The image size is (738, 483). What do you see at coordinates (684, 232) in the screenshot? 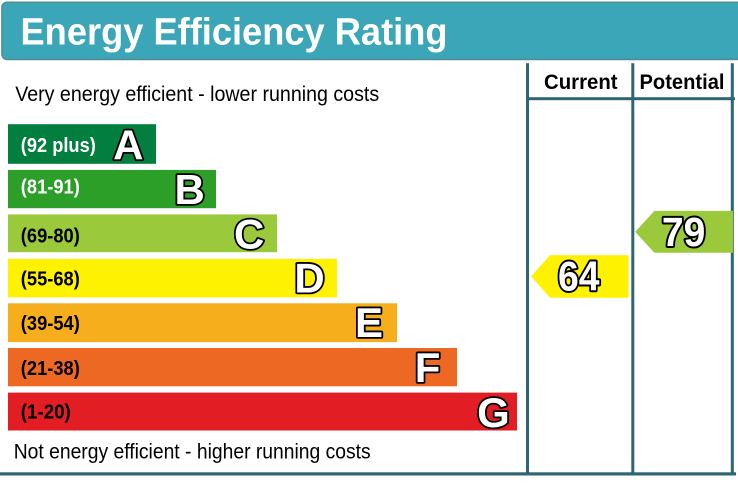
I see `svg-text: 79` at bounding box center [684, 232].